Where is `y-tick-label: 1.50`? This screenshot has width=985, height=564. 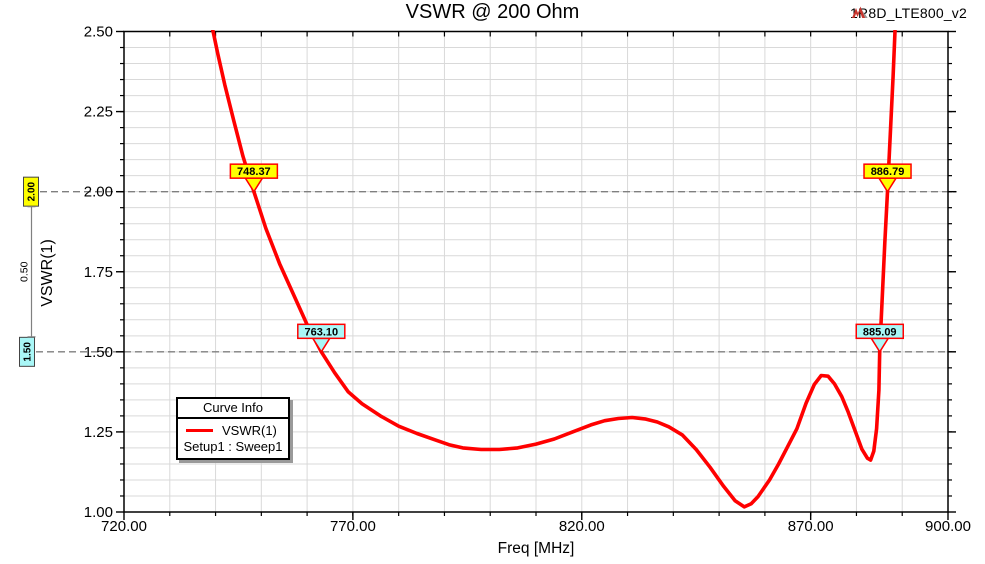
y-tick-label: 1.50 is located at coordinates (98, 352).